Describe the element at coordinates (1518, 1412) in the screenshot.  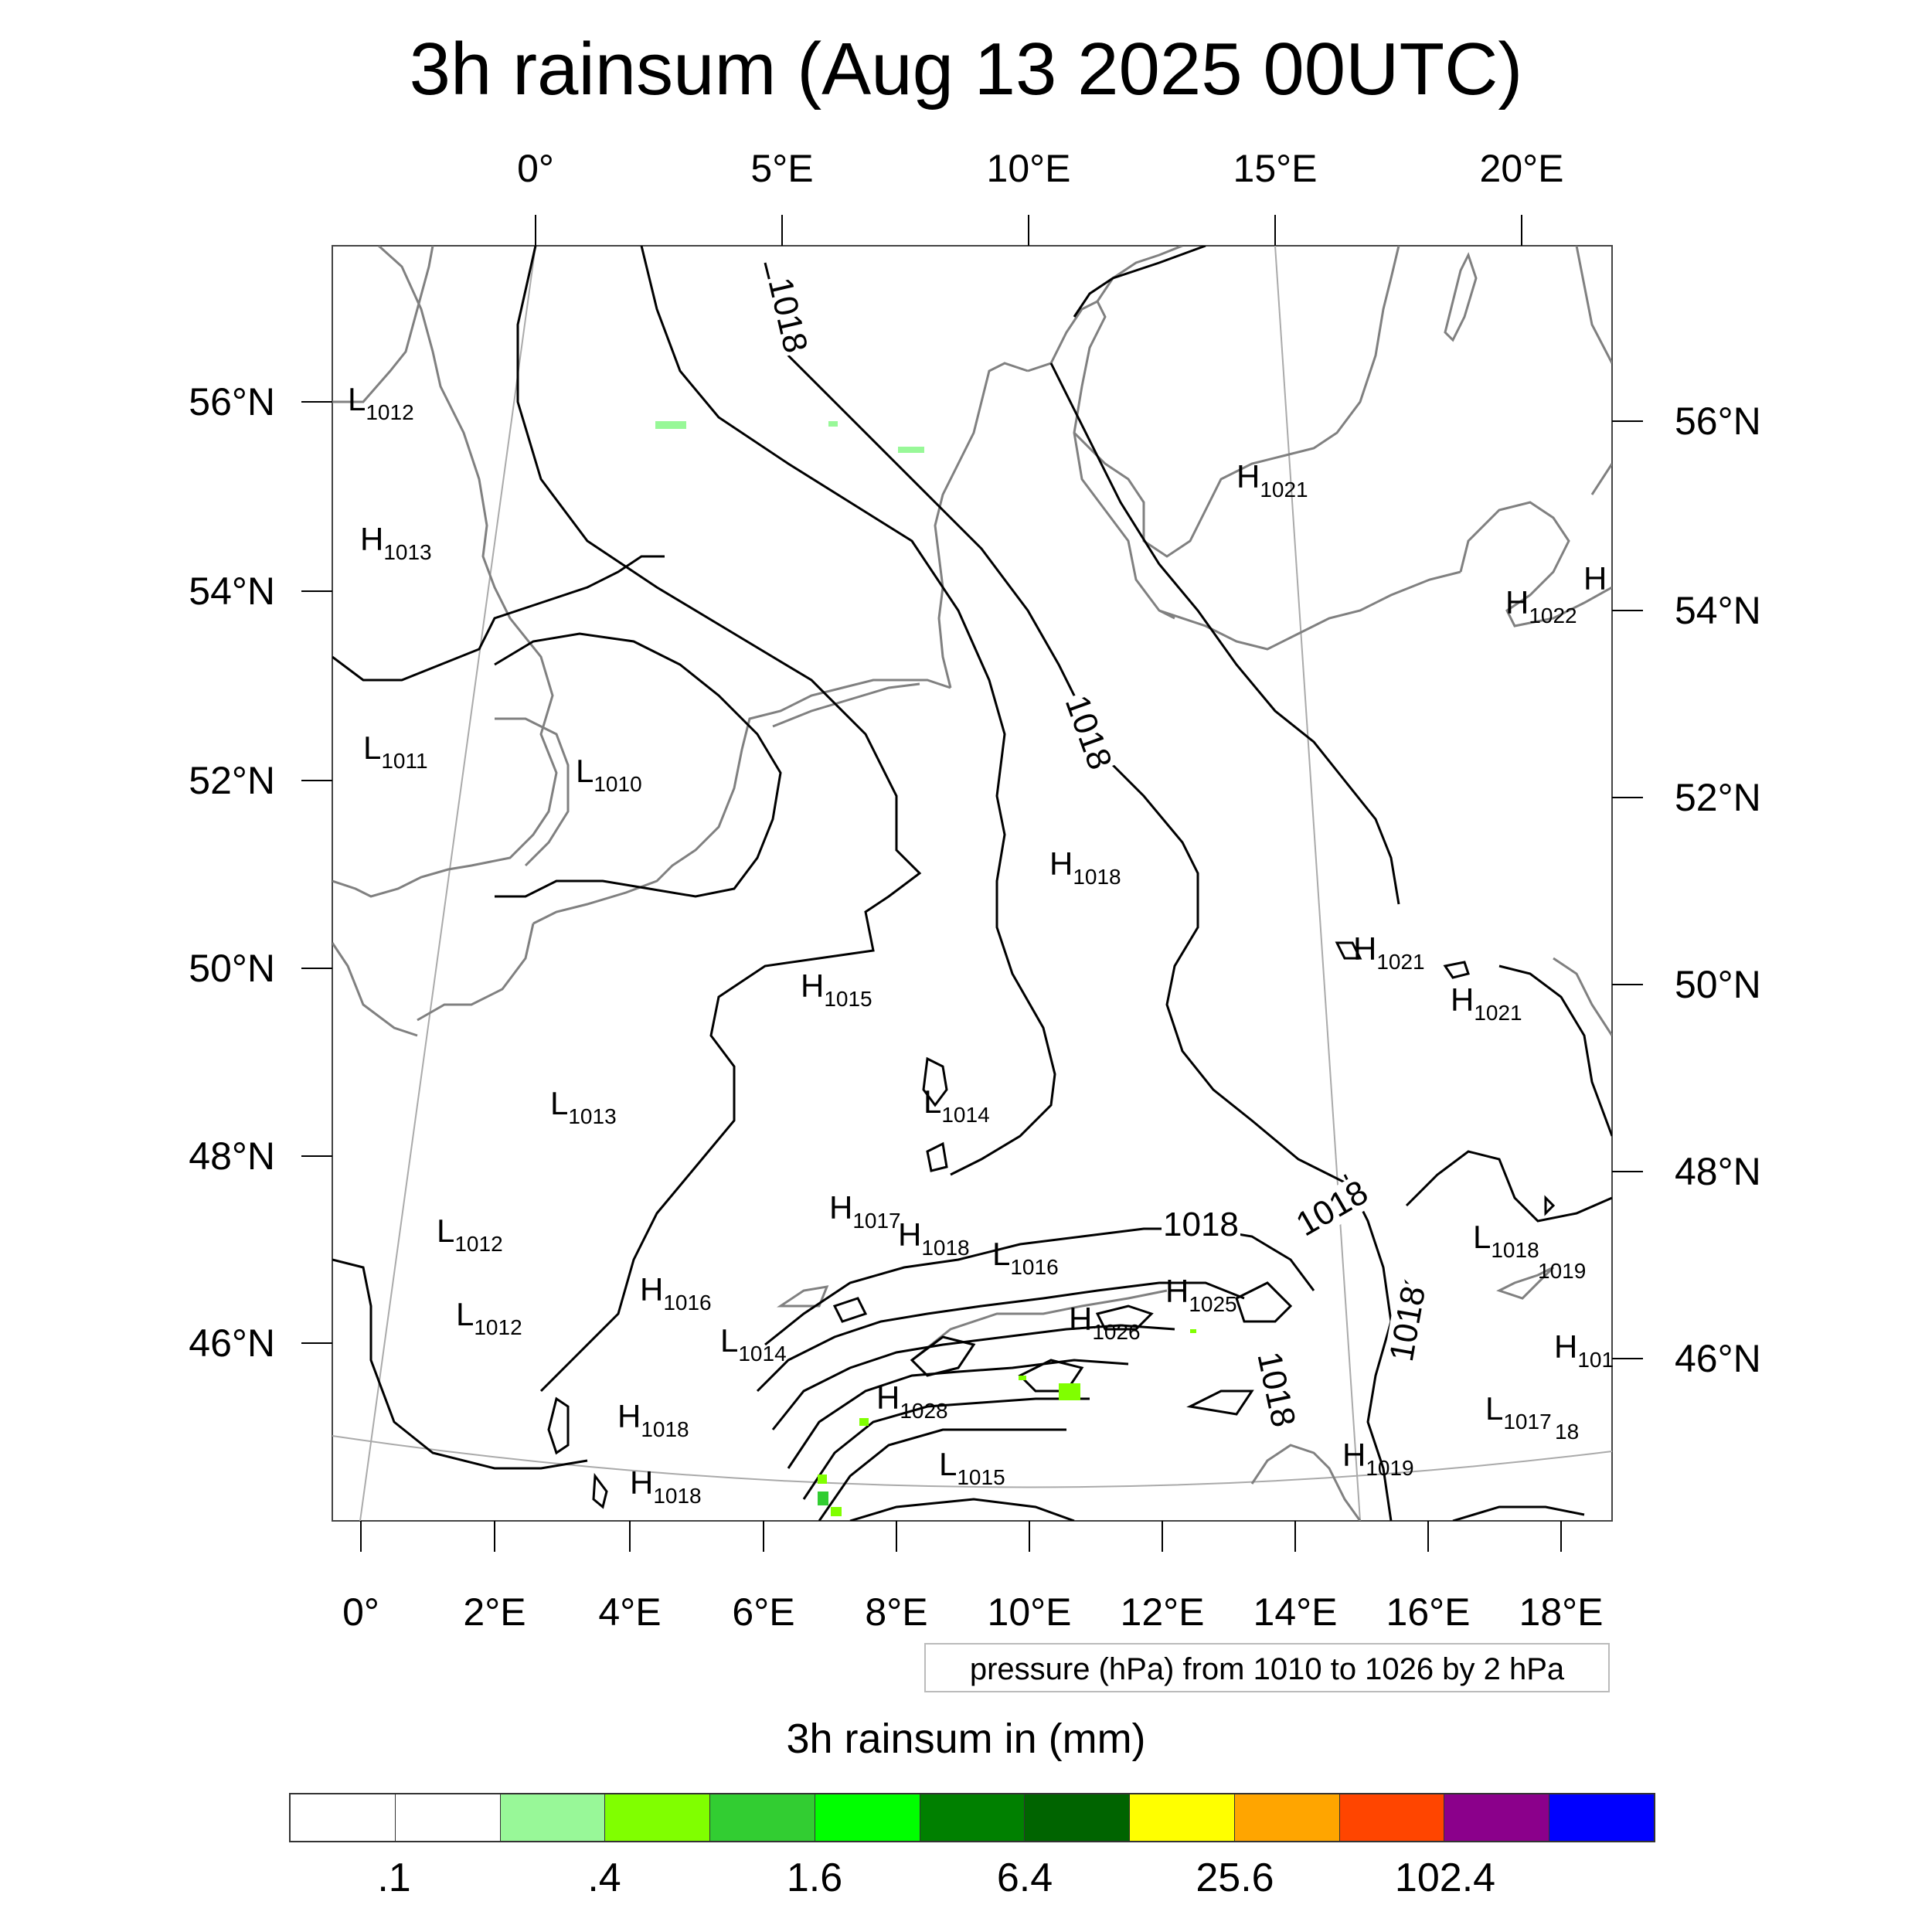
I see `pressure-center-low: L1017` at that location.